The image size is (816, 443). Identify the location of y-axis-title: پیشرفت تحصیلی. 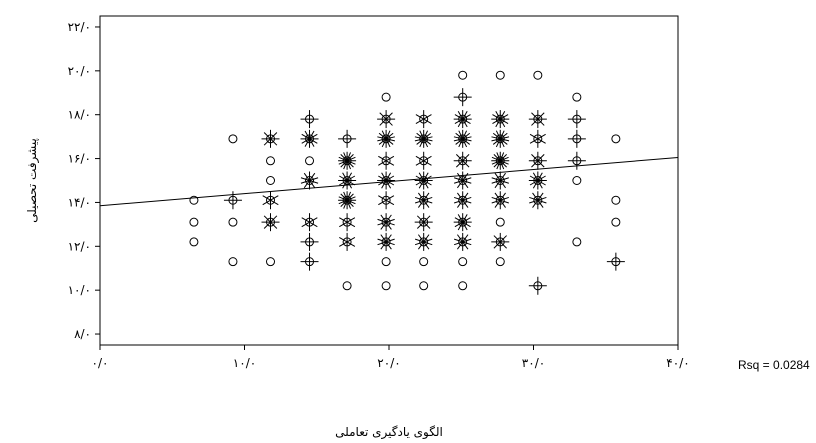
(32, 180).